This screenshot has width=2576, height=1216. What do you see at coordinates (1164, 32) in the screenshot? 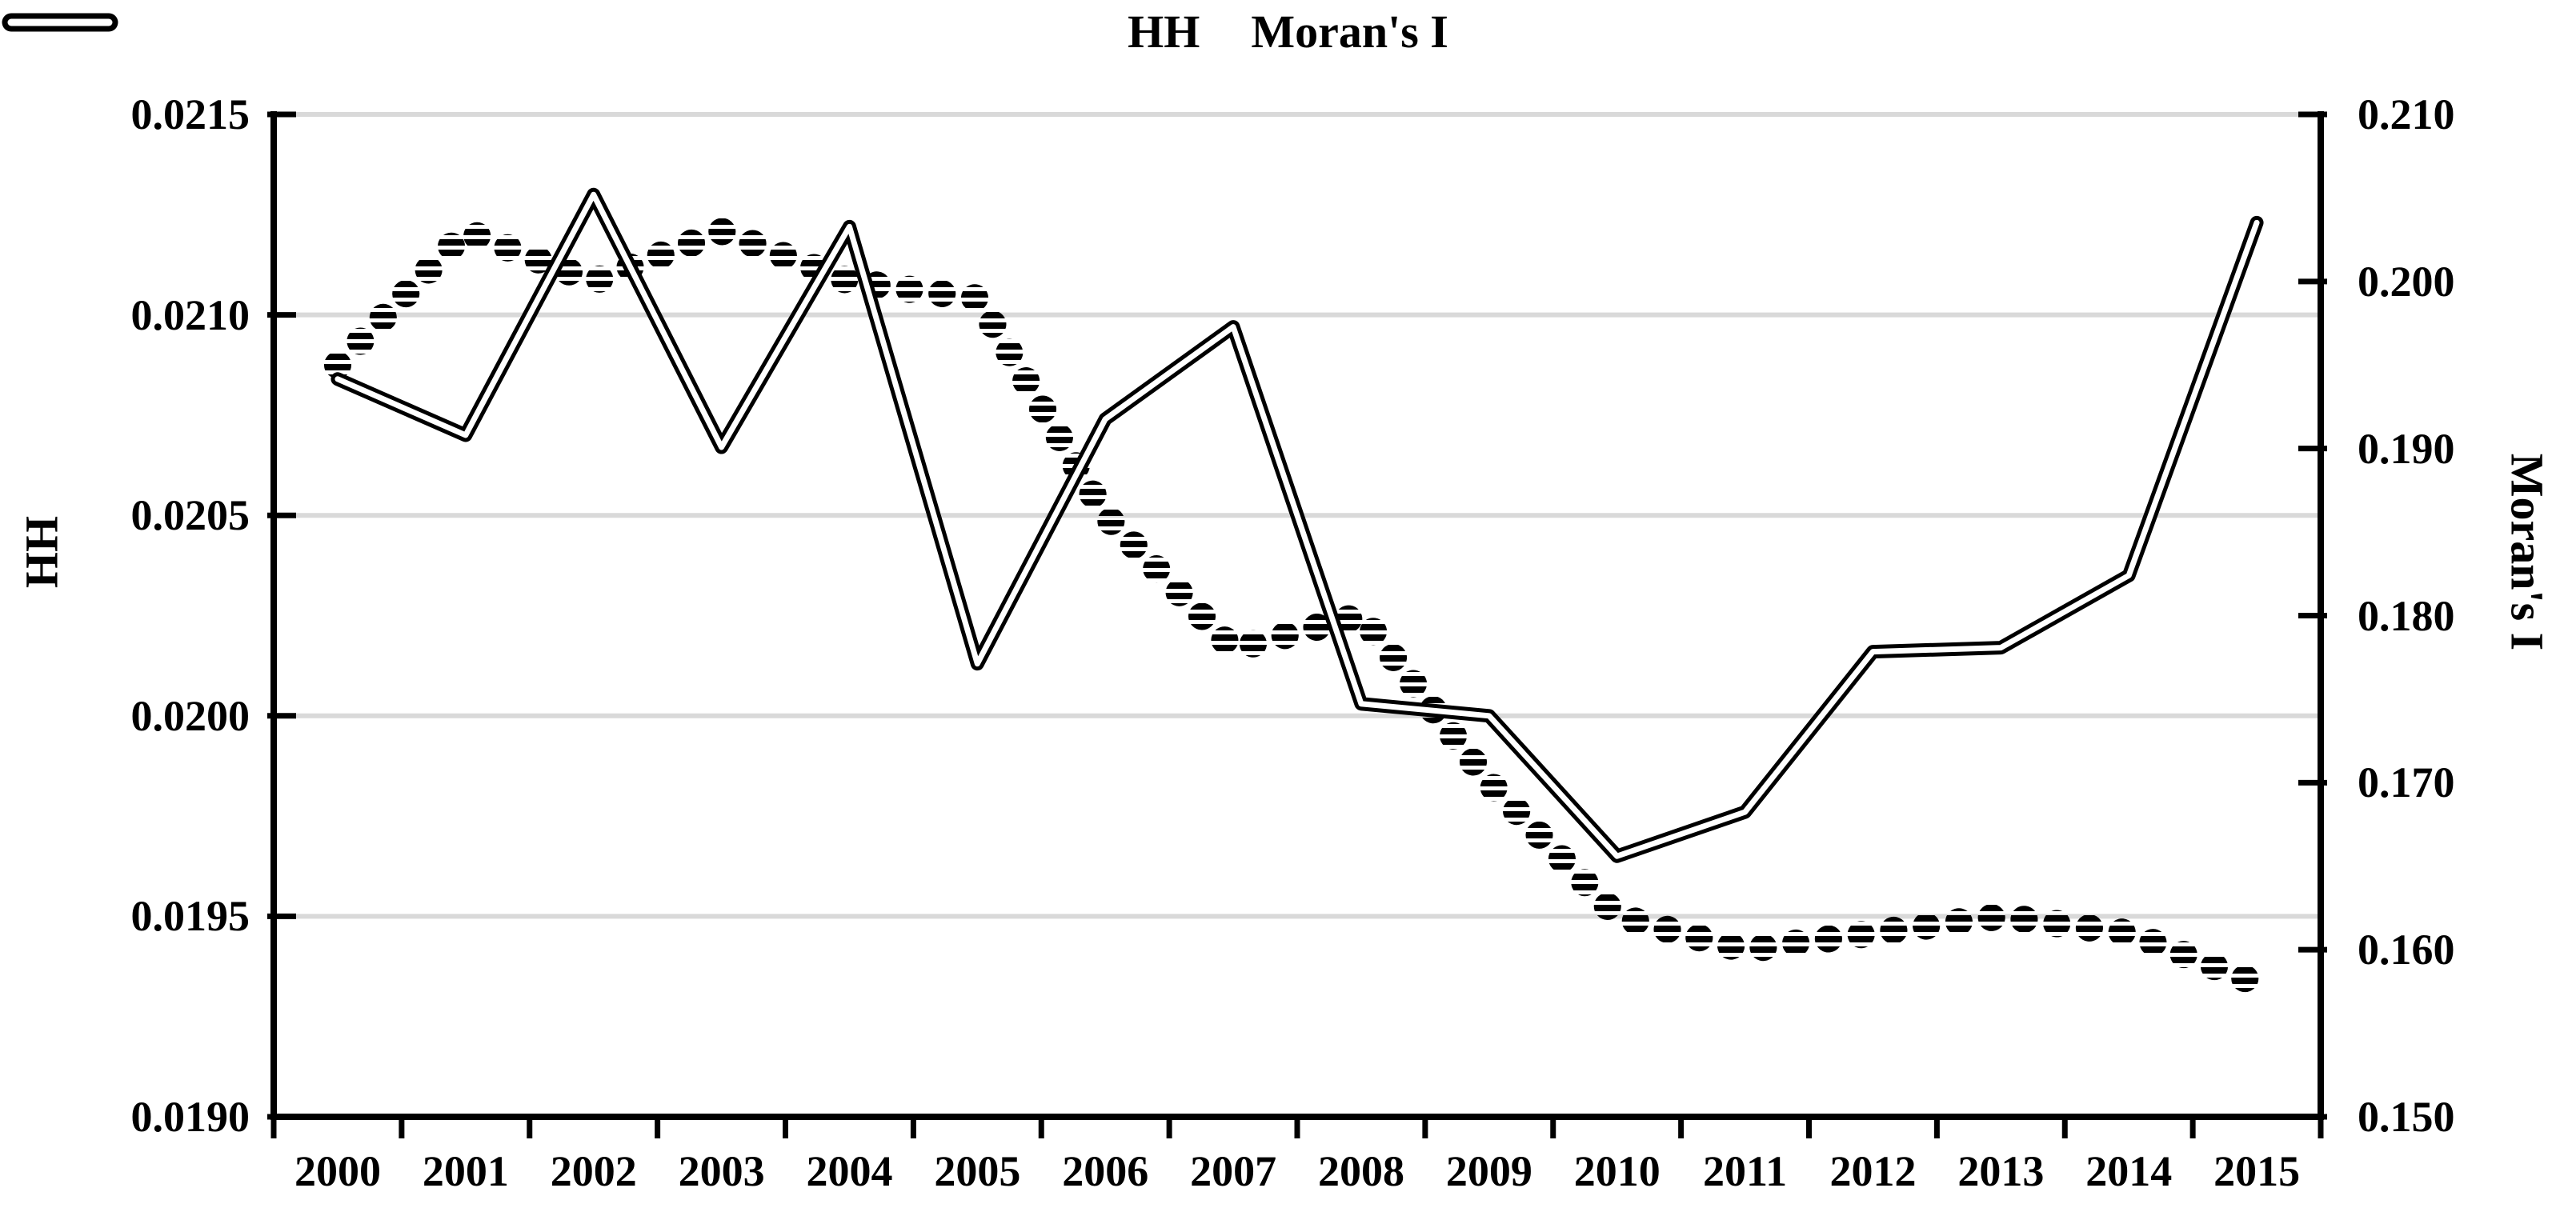
I see `legend-label-hh: HH` at bounding box center [1164, 32].